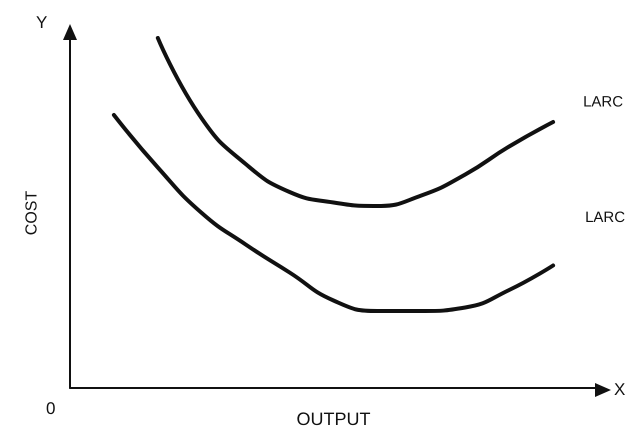 The image size is (637, 441). Describe the element at coordinates (333, 419) in the screenshot. I see `x-axis-title: OUTPUT` at that location.